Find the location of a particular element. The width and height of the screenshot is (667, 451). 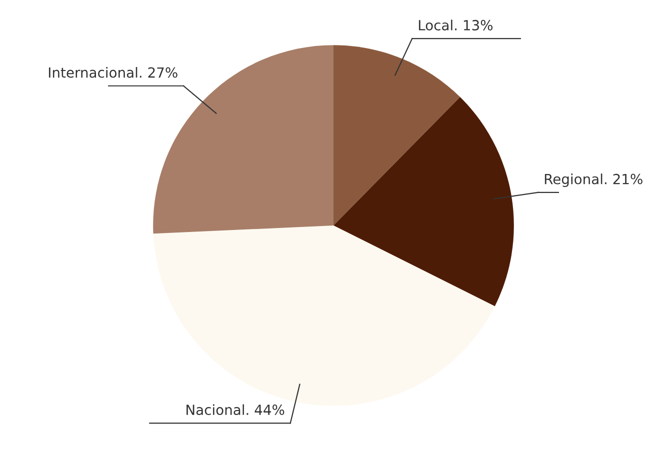

slice-label: Regional. 21% is located at coordinates (593, 180).